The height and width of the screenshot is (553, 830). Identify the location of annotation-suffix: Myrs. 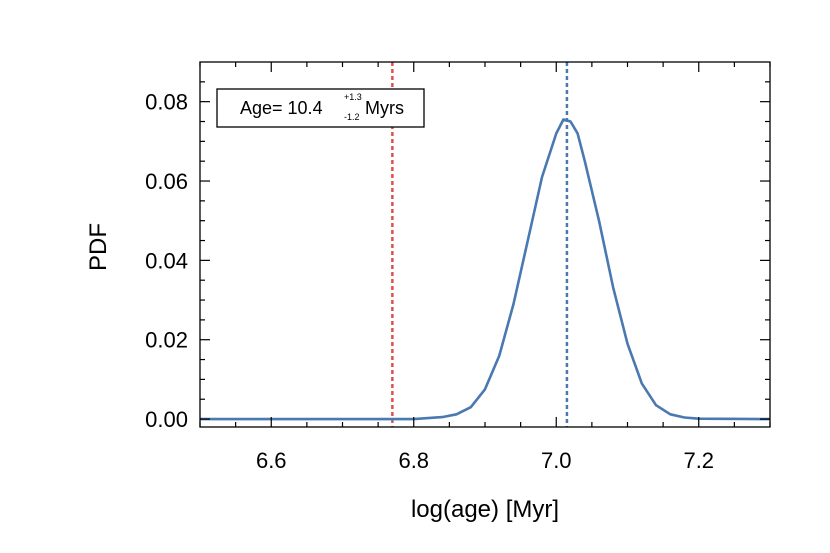
(384, 108).